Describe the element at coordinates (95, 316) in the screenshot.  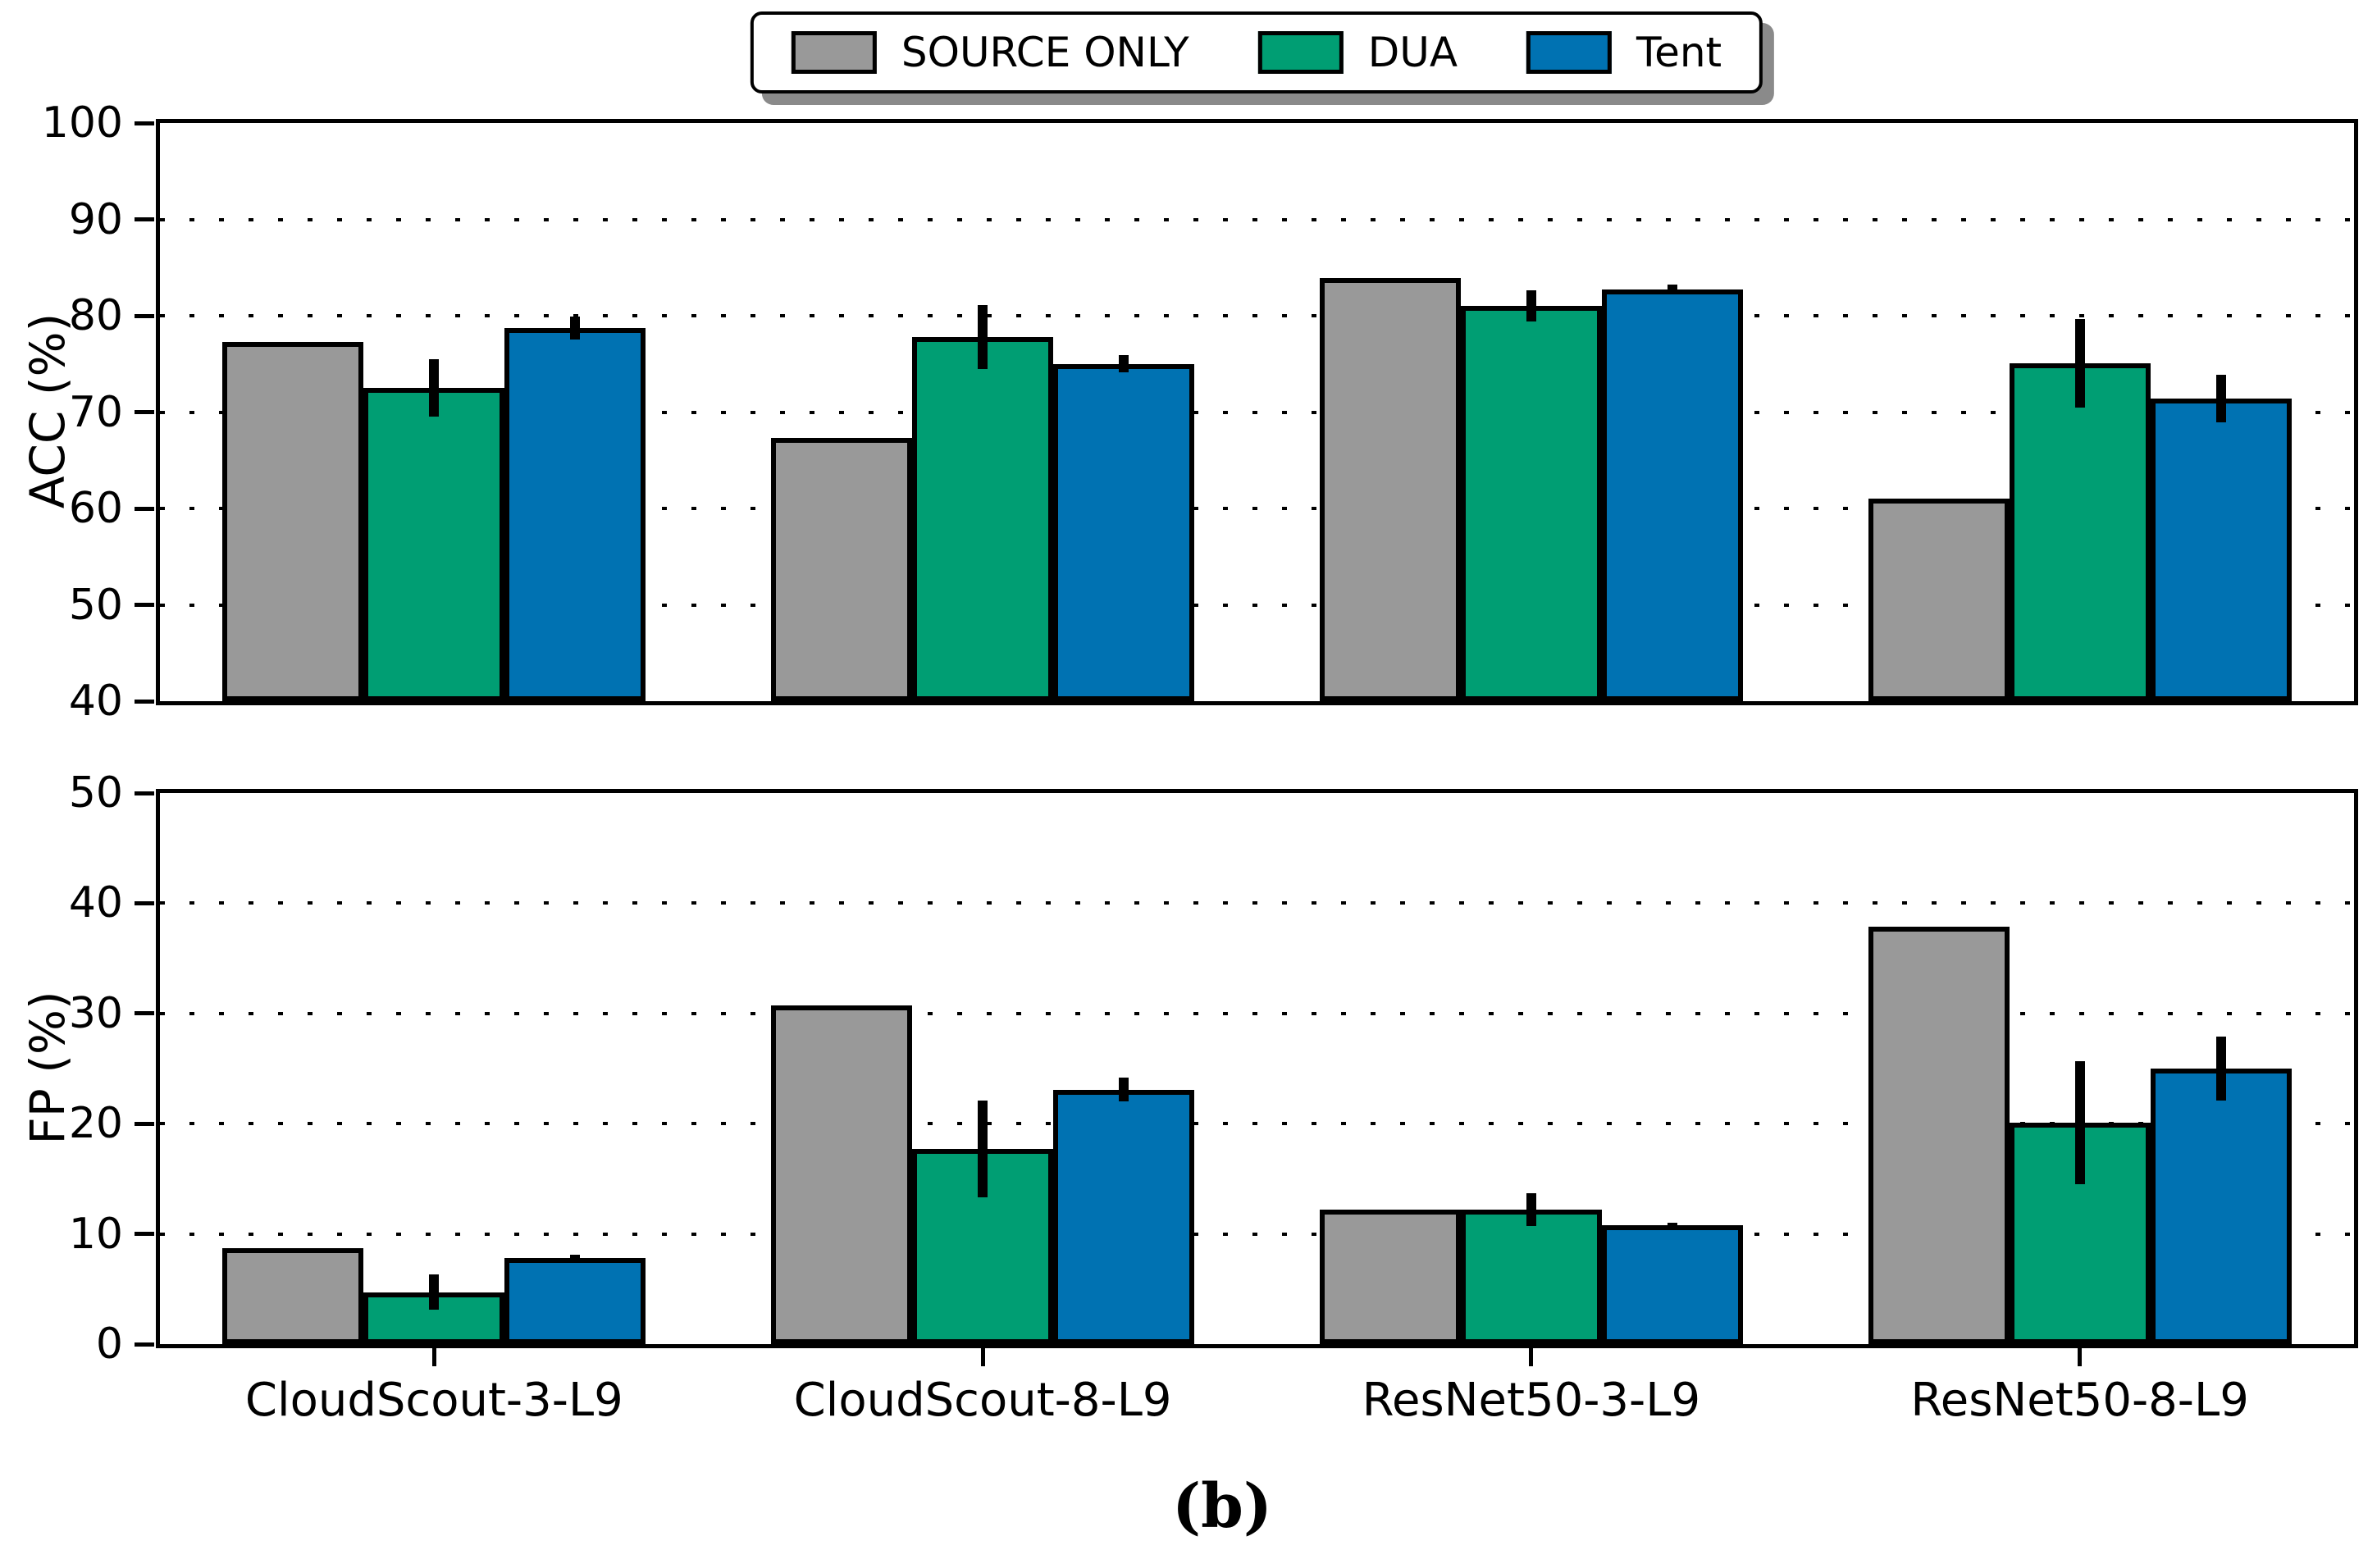
I see `y-tick-label: 80` at that location.